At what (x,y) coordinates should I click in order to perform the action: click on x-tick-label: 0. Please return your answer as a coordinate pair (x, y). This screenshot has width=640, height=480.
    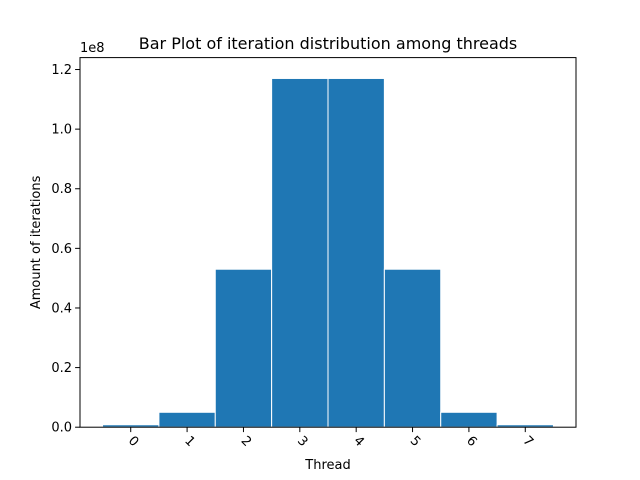
    Looking at the image, I should click on (133, 441).